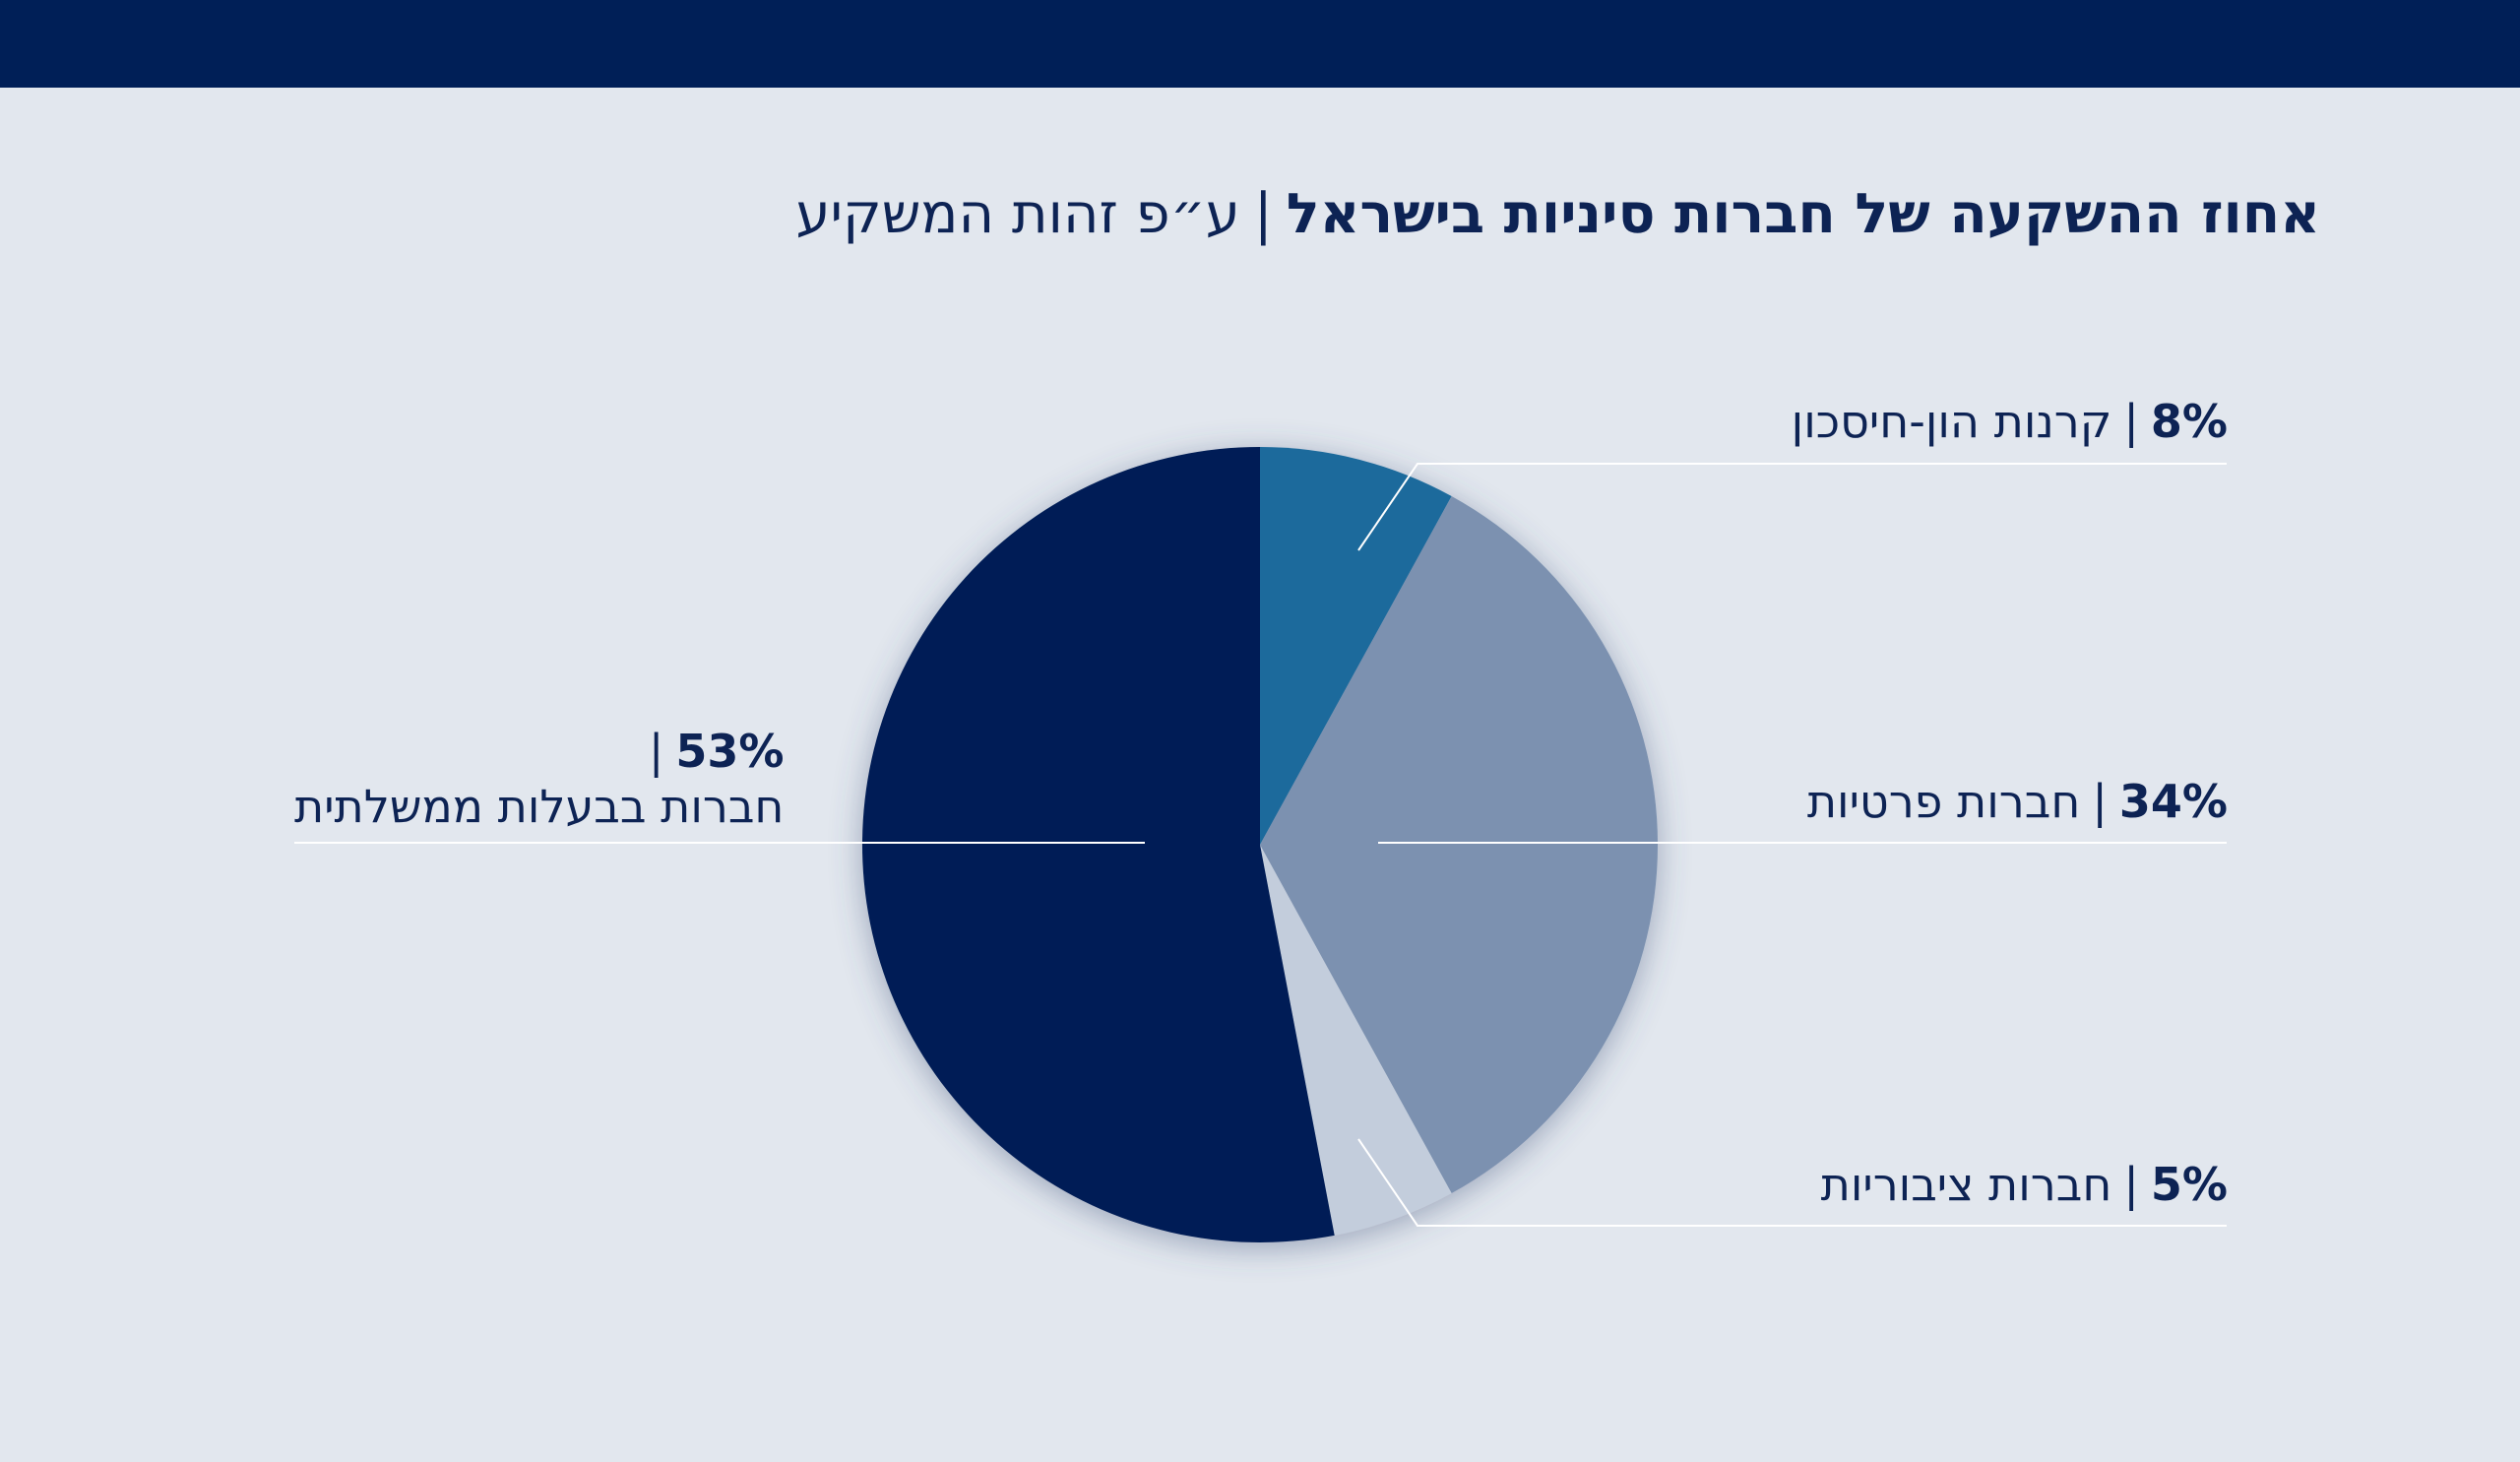 Image resolution: width=2520 pixels, height=1462 pixels. I want to click on leader-line-vc, so click(1792, 507).